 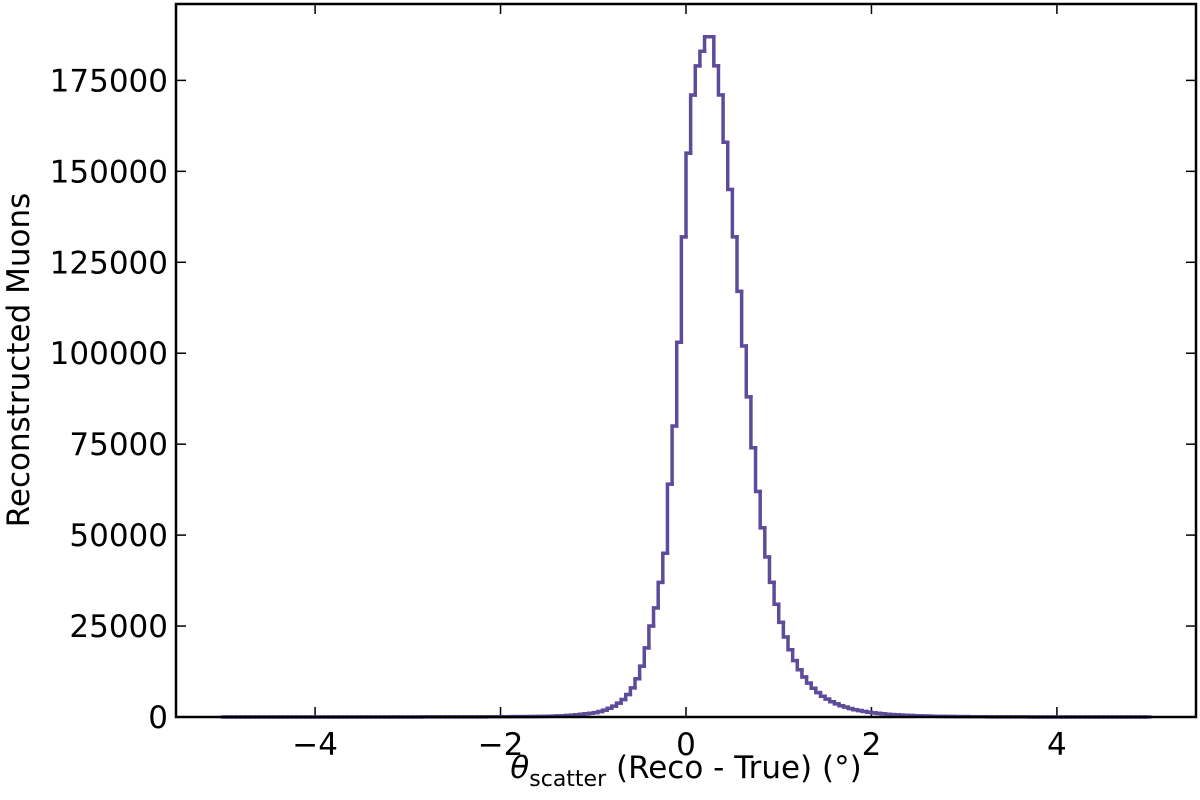 I want to click on y-axis-label: Reconstructed Muons, so click(x=19, y=360).